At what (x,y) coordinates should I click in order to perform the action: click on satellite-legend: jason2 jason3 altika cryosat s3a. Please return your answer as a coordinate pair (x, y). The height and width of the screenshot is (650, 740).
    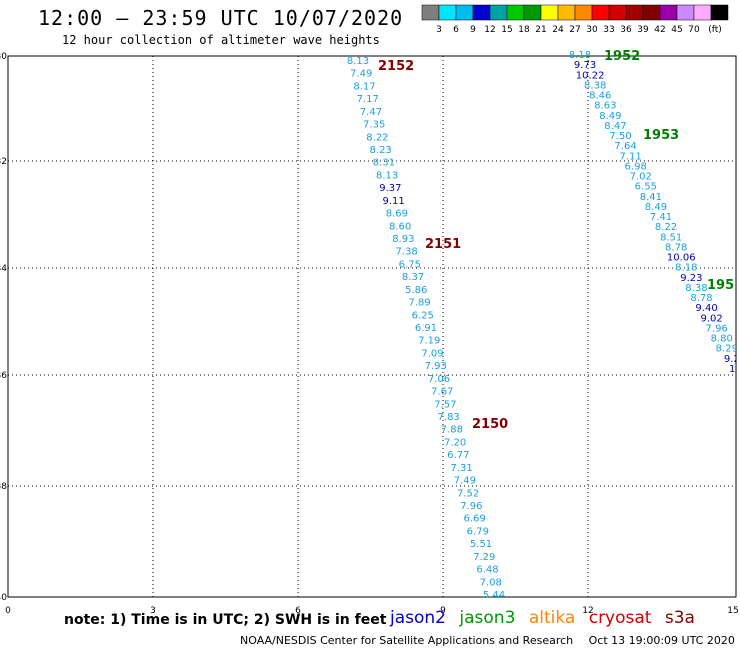
    Looking at the image, I should click on (546, 618).